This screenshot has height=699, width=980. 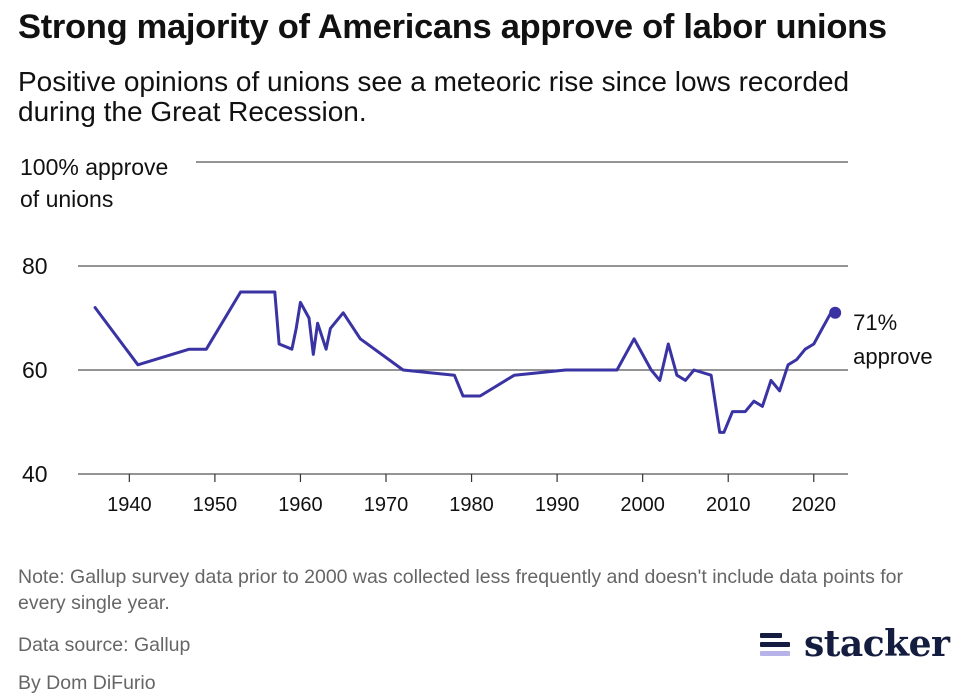 What do you see at coordinates (66, 199) in the screenshot?
I see `y-axis-title-line2: of unions` at bounding box center [66, 199].